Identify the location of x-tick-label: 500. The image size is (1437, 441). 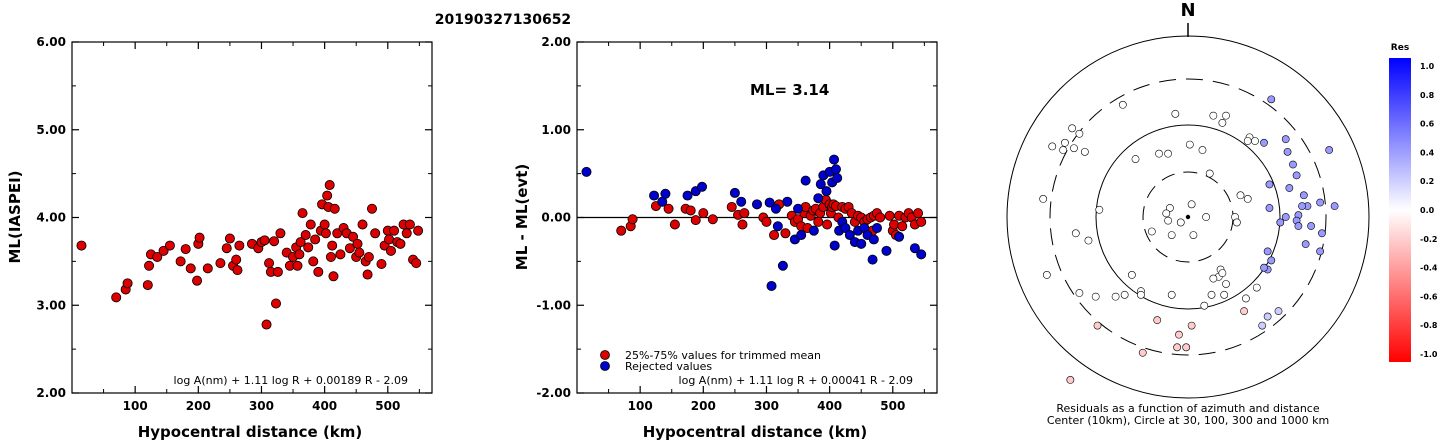
(387, 406).